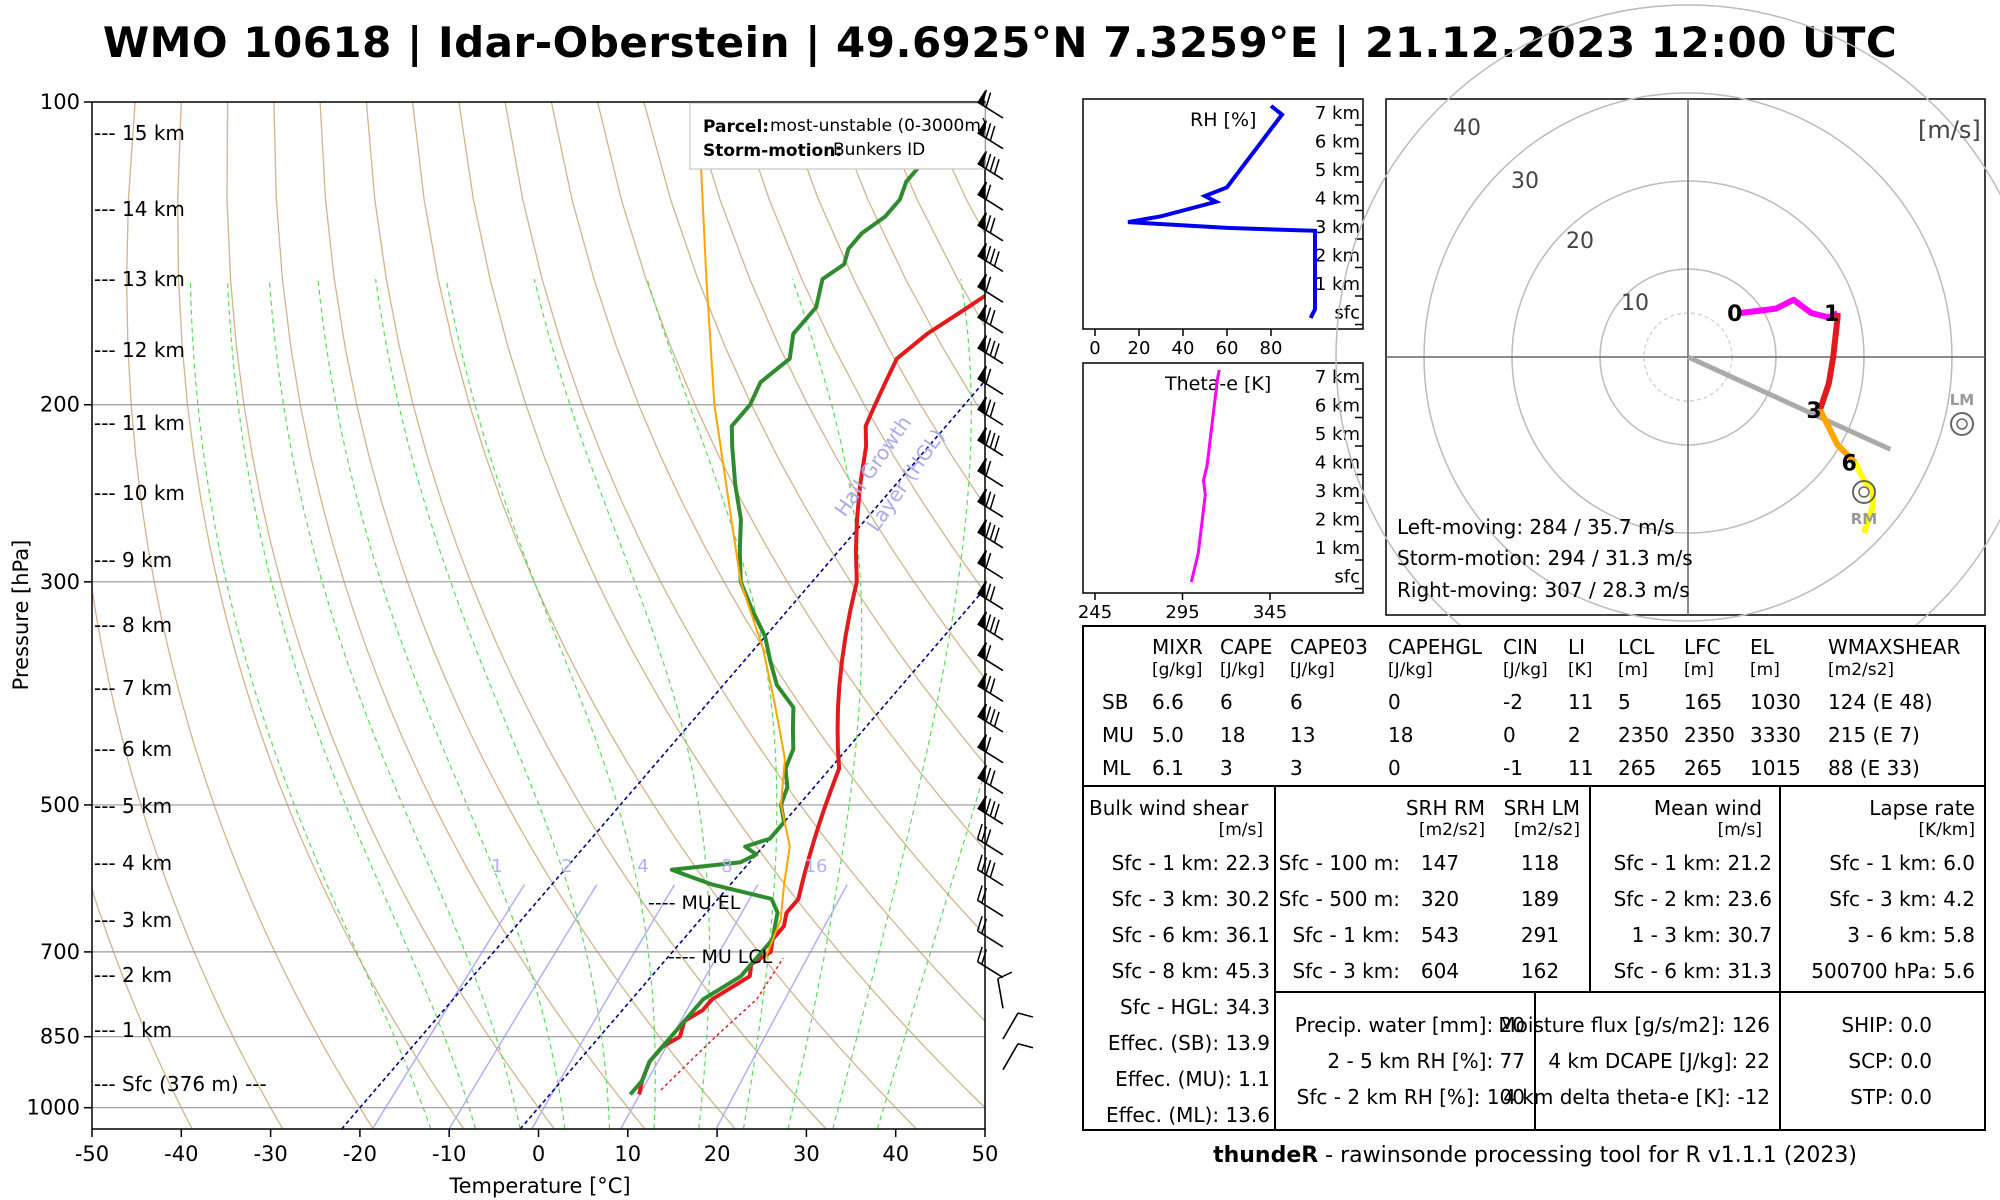  Describe the element at coordinates (1542, 808) in the screenshot. I see `srh-header-lm: SRH LM` at that location.